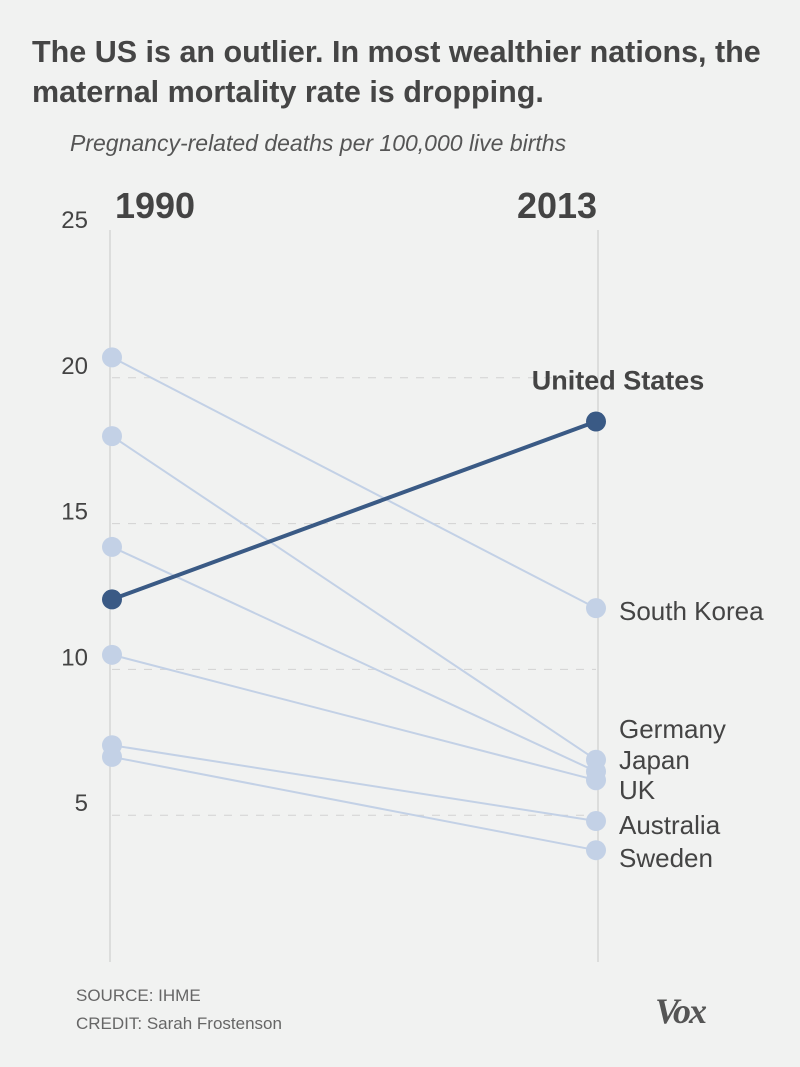 This screenshot has height=1067, width=800. Describe the element at coordinates (354, 783) in the screenshot. I see `series-line-australia` at that location.